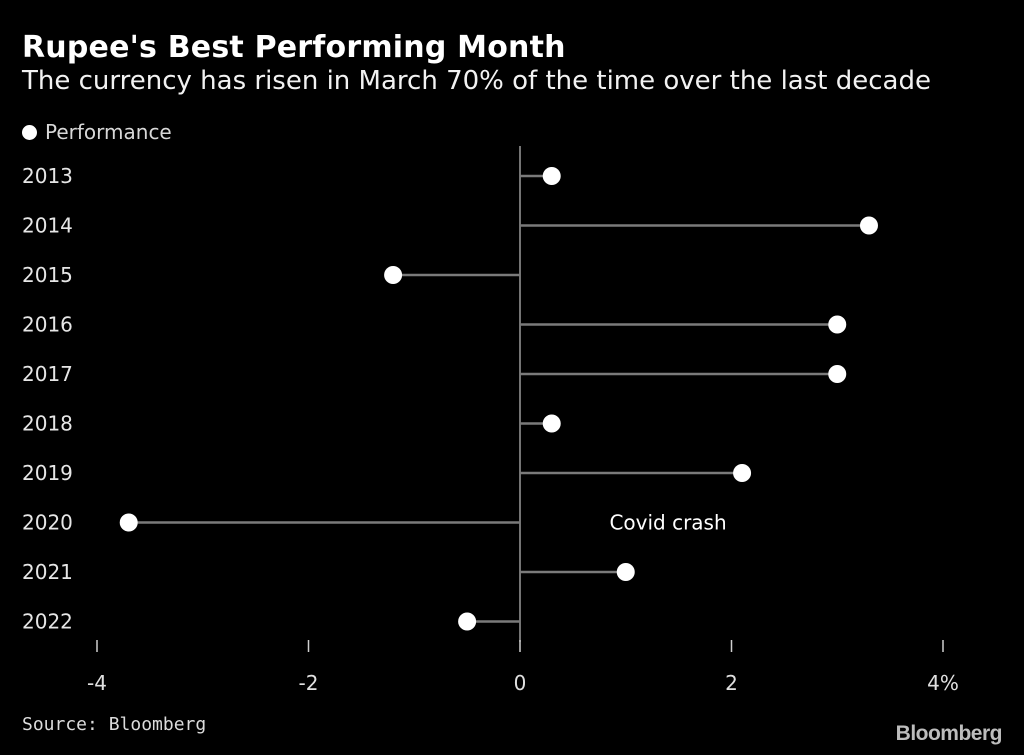  What do you see at coordinates (520, 683) in the screenshot?
I see `x-tick-label: 0` at bounding box center [520, 683].